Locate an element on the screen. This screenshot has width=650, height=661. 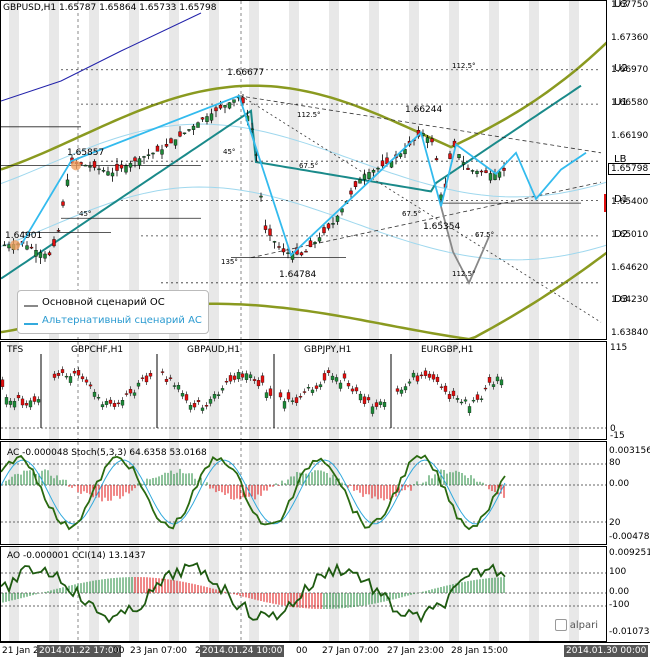
time-label: 00 is located at coordinates (119, 651).